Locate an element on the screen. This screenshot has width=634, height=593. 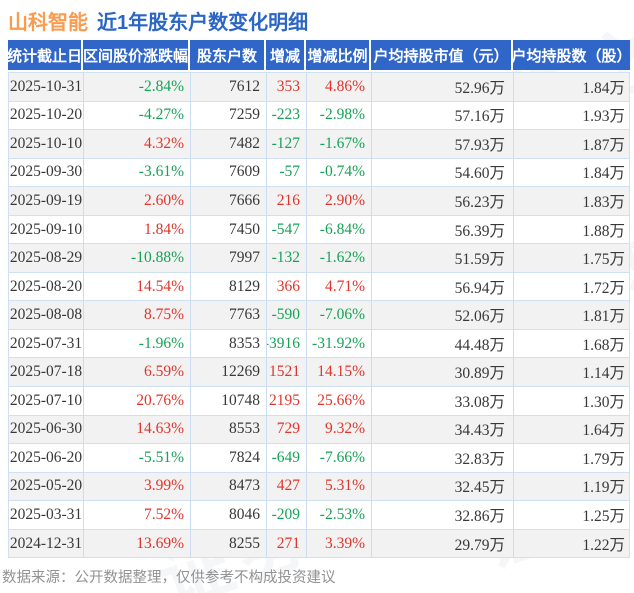
cell-change: 271 is located at coordinates (287, 543).